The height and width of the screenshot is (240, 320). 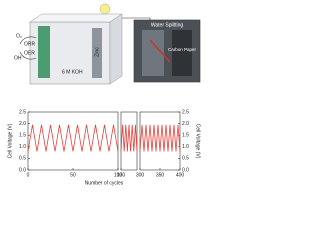 What do you see at coordinates (22, 170) in the screenshot?
I see `y-tick-label: 0.0` at bounding box center [22, 170].